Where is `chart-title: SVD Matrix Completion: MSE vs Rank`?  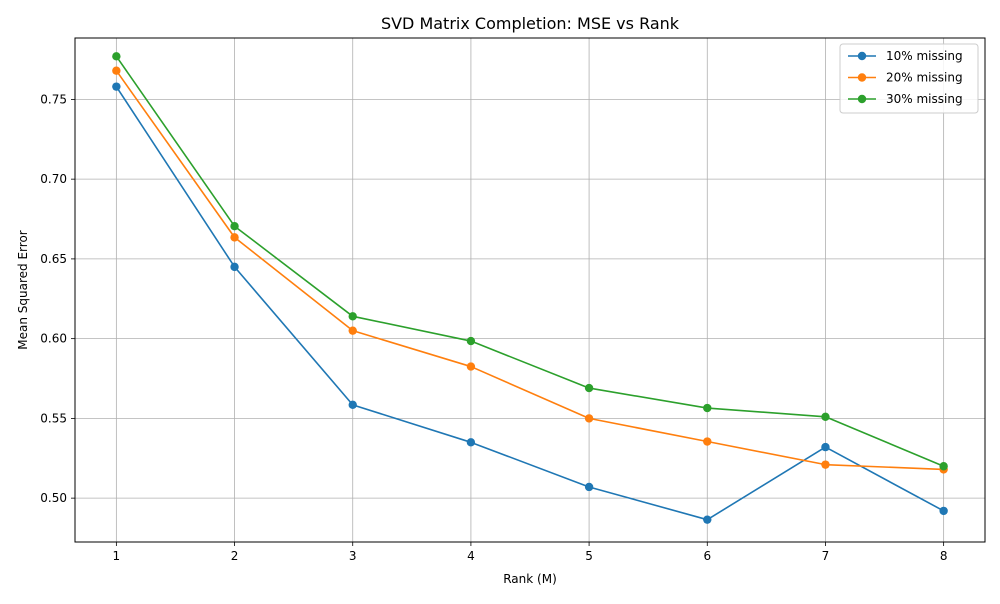 chart-title: SVD Matrix Completion: MSE vs Rank is located at coordinates (530, 23).